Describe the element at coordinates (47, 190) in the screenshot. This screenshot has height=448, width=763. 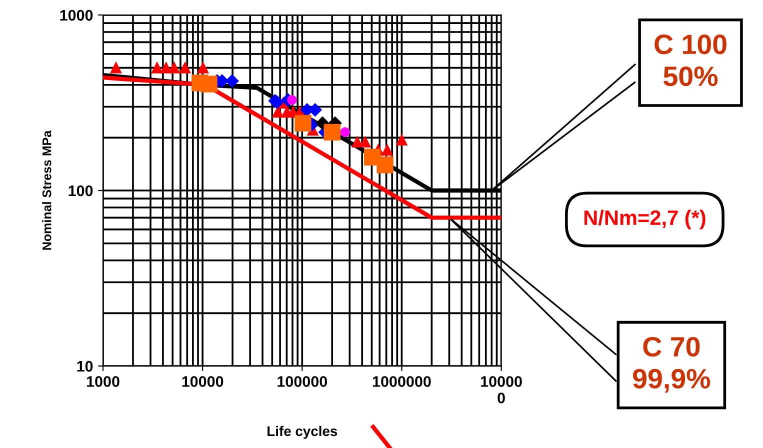
I see `y-axis-title: Nominal Stress MPa` at that location.